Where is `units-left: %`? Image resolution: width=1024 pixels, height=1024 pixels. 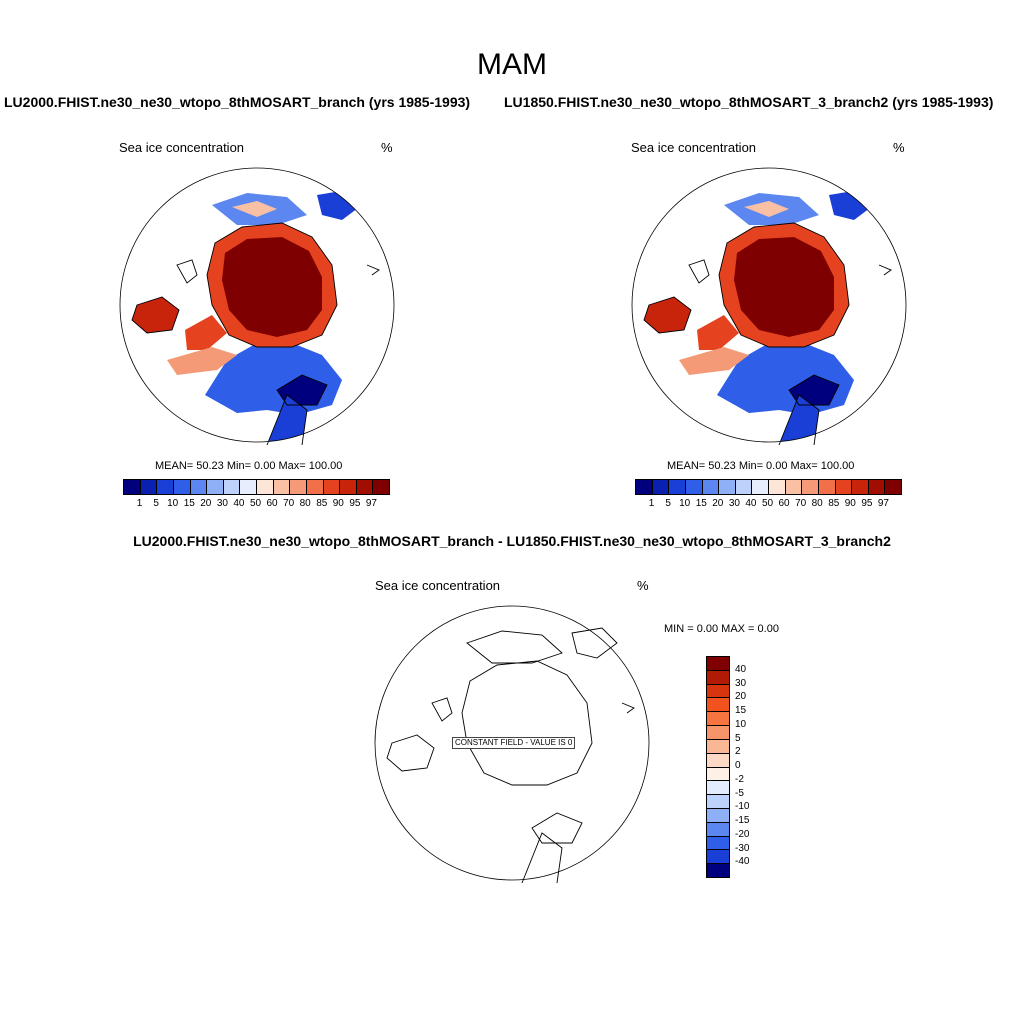 units-left: % is located at coordinates (387, 147).